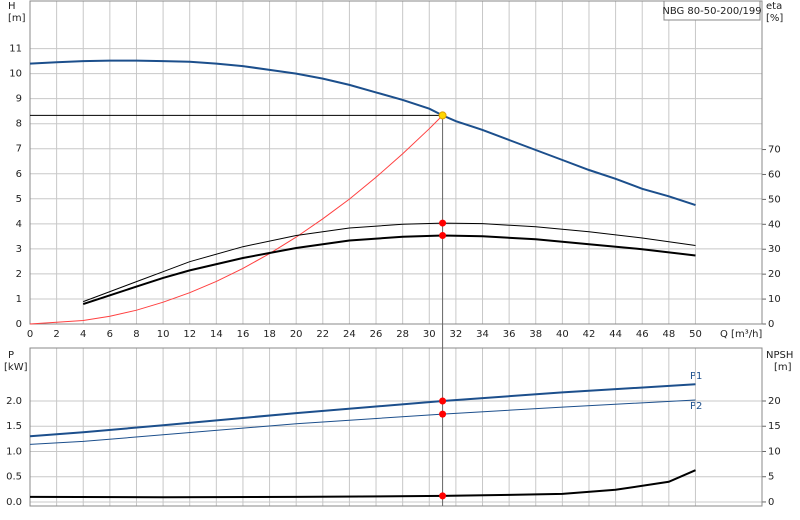 This screenshot has width=800, height=520. Describe the element at coordinates (19, 299) in the screenshot. I see `y-tick-label: 1` at that location.